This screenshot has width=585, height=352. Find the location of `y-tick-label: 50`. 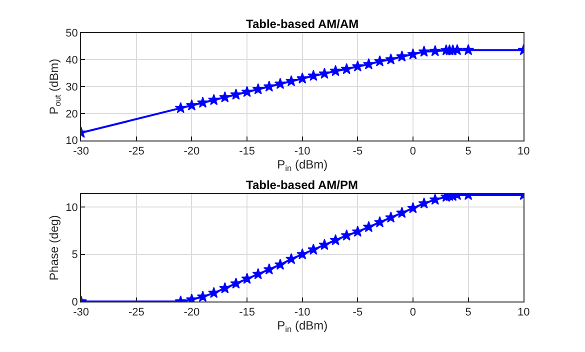

y-tick-label: 50 is located at coordinates (72, 34).